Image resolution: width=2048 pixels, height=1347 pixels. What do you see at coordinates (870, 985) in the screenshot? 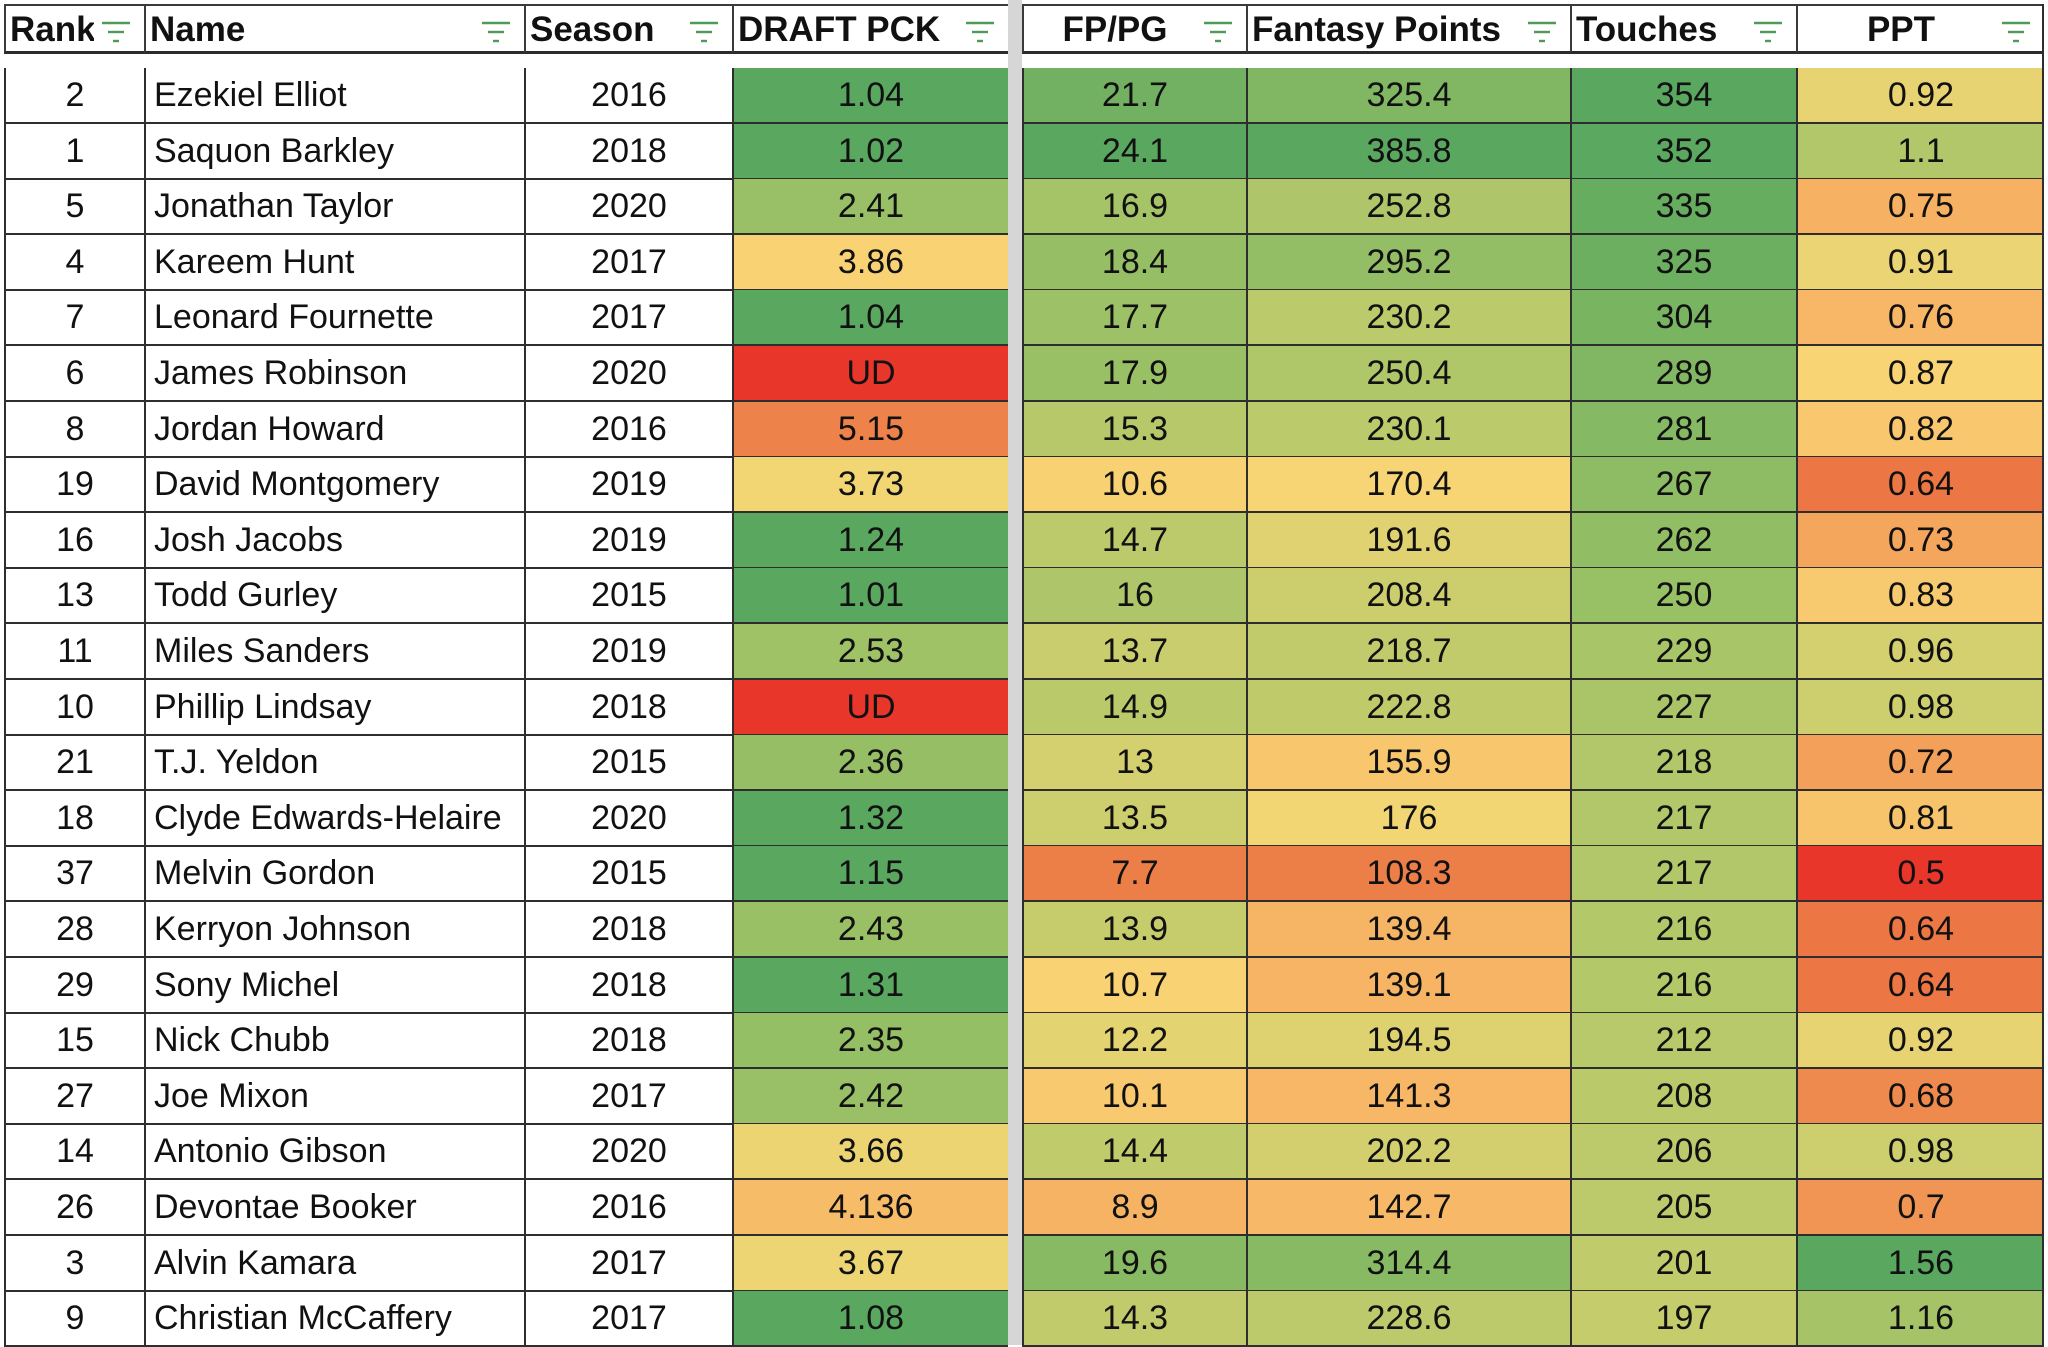
I see `cell-draft-pick: 1.31` at bounding box center [870, 985].